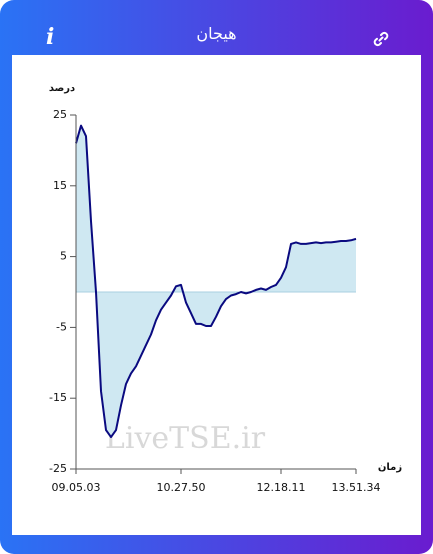  Describe the element at coordinates (216, 33) in the screenshot. I see `header-title: هیجان` at that location.